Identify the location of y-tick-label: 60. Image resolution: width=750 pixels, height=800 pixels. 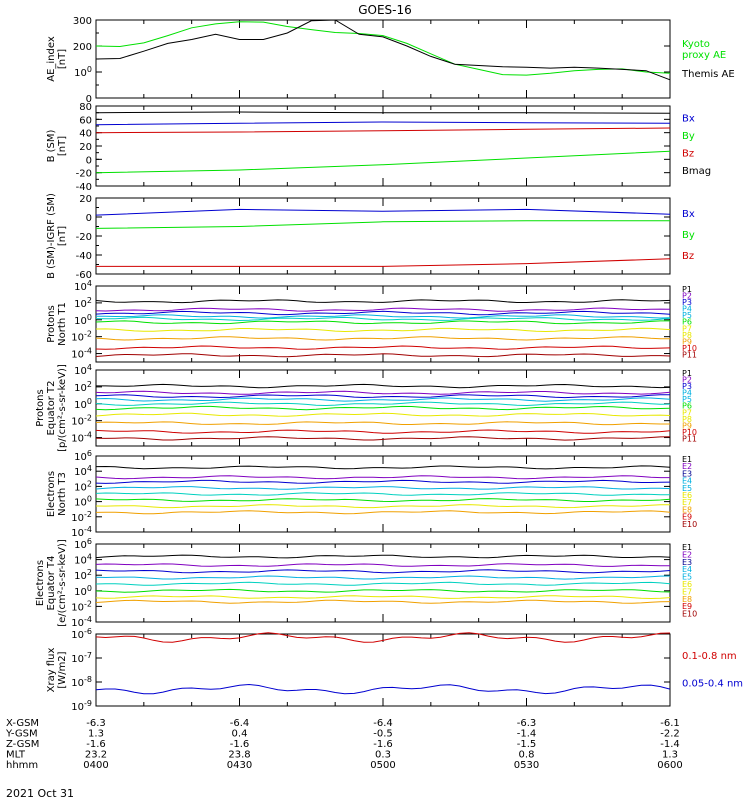
(85, 120).